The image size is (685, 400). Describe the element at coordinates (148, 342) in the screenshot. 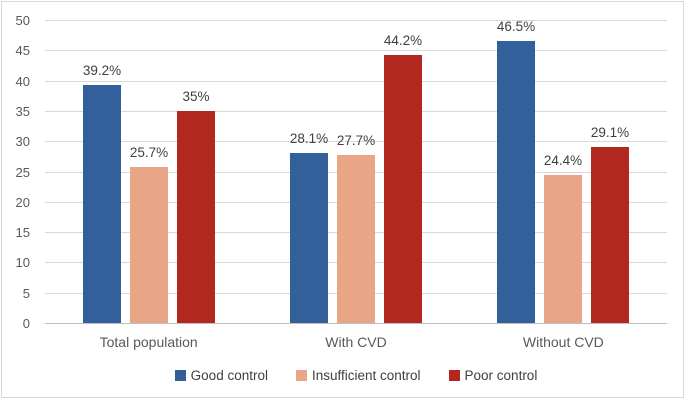

I see `x-category-label: Total population` at that location.